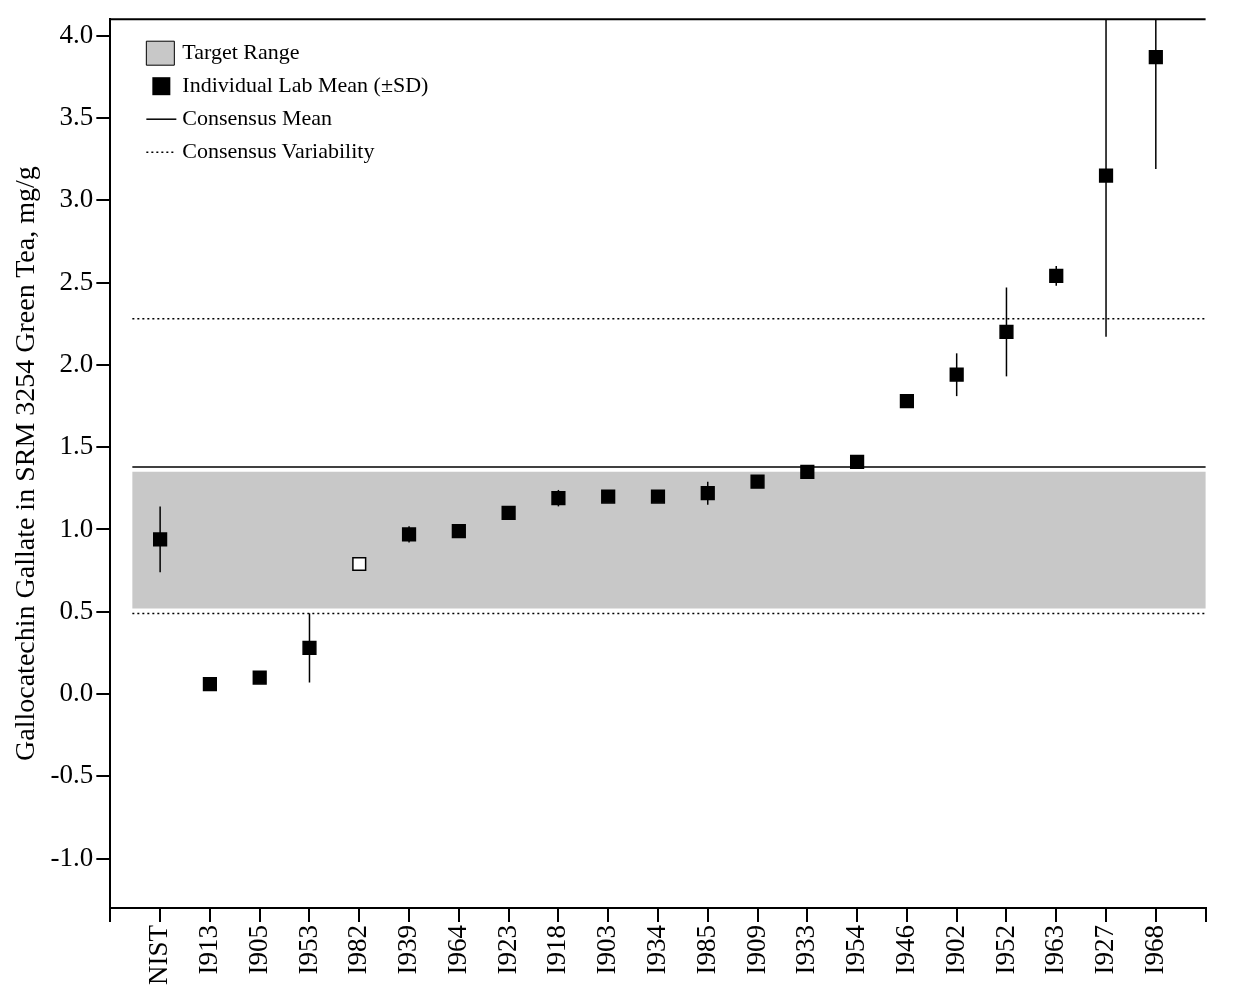 This screenshot has height=988, width=1241. What do you see at coordinates (1153, 950) in the screenshot?
I see `x-tick-label: I968` at bounding box center [1153, 950].